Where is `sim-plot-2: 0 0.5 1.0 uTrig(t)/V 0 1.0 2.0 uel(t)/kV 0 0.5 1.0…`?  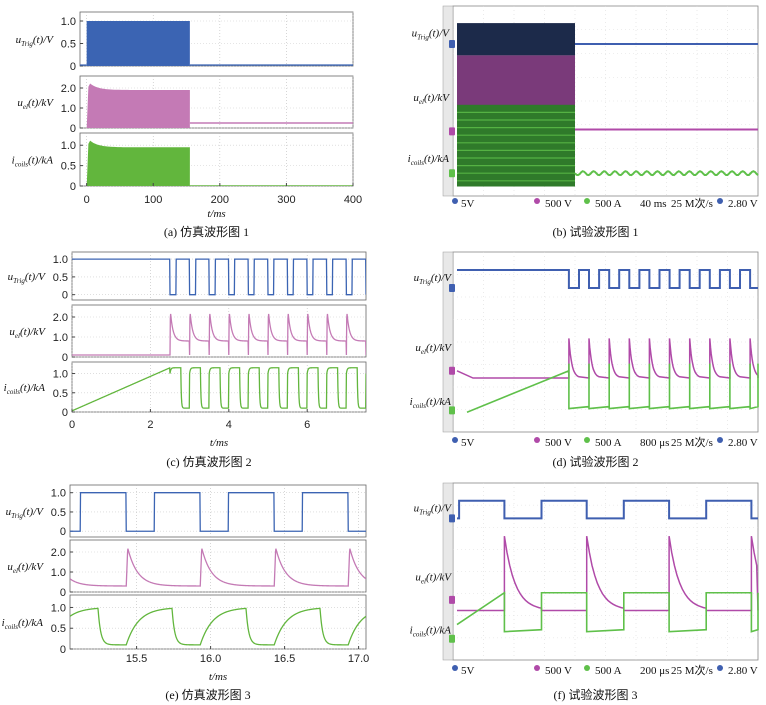 sim-plot-2: 0 0.5 1.0 uTrig(t)/V 0 1.0 2.0 uel(t)/kV 0 0.5 1.0… is located at coordinates (185, 360).